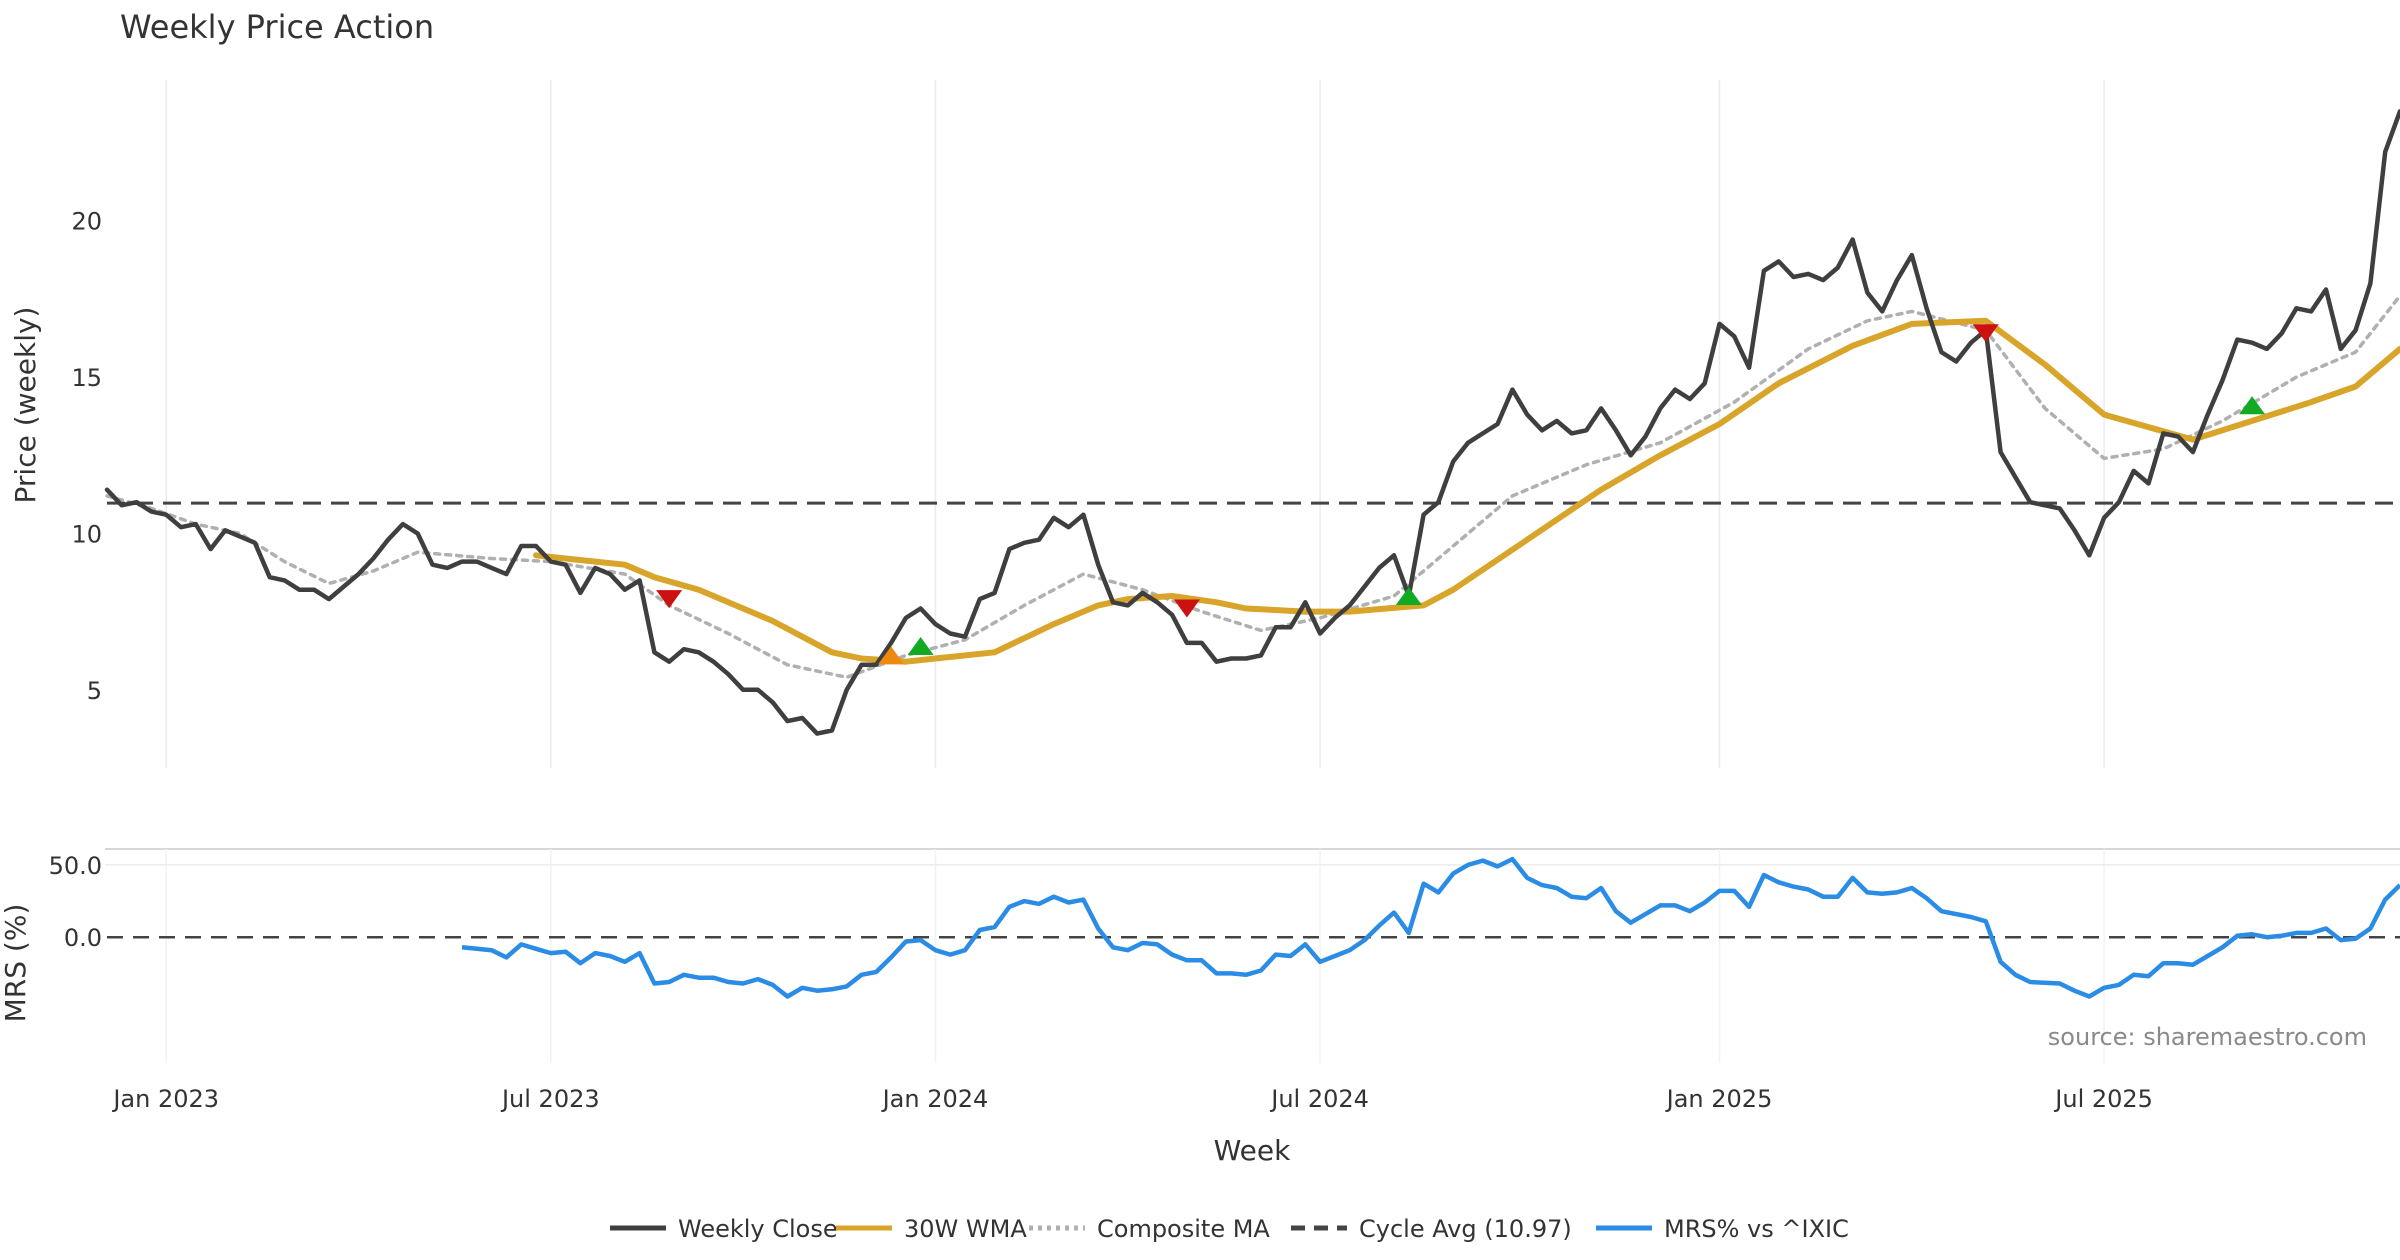 The height and width of the screenshot is (1260, 2400). What do you see at coordinates (758, 1229) in the screenshot?
I see `legend-item-label: Weekly Close` at bounding box center [758, 1229].